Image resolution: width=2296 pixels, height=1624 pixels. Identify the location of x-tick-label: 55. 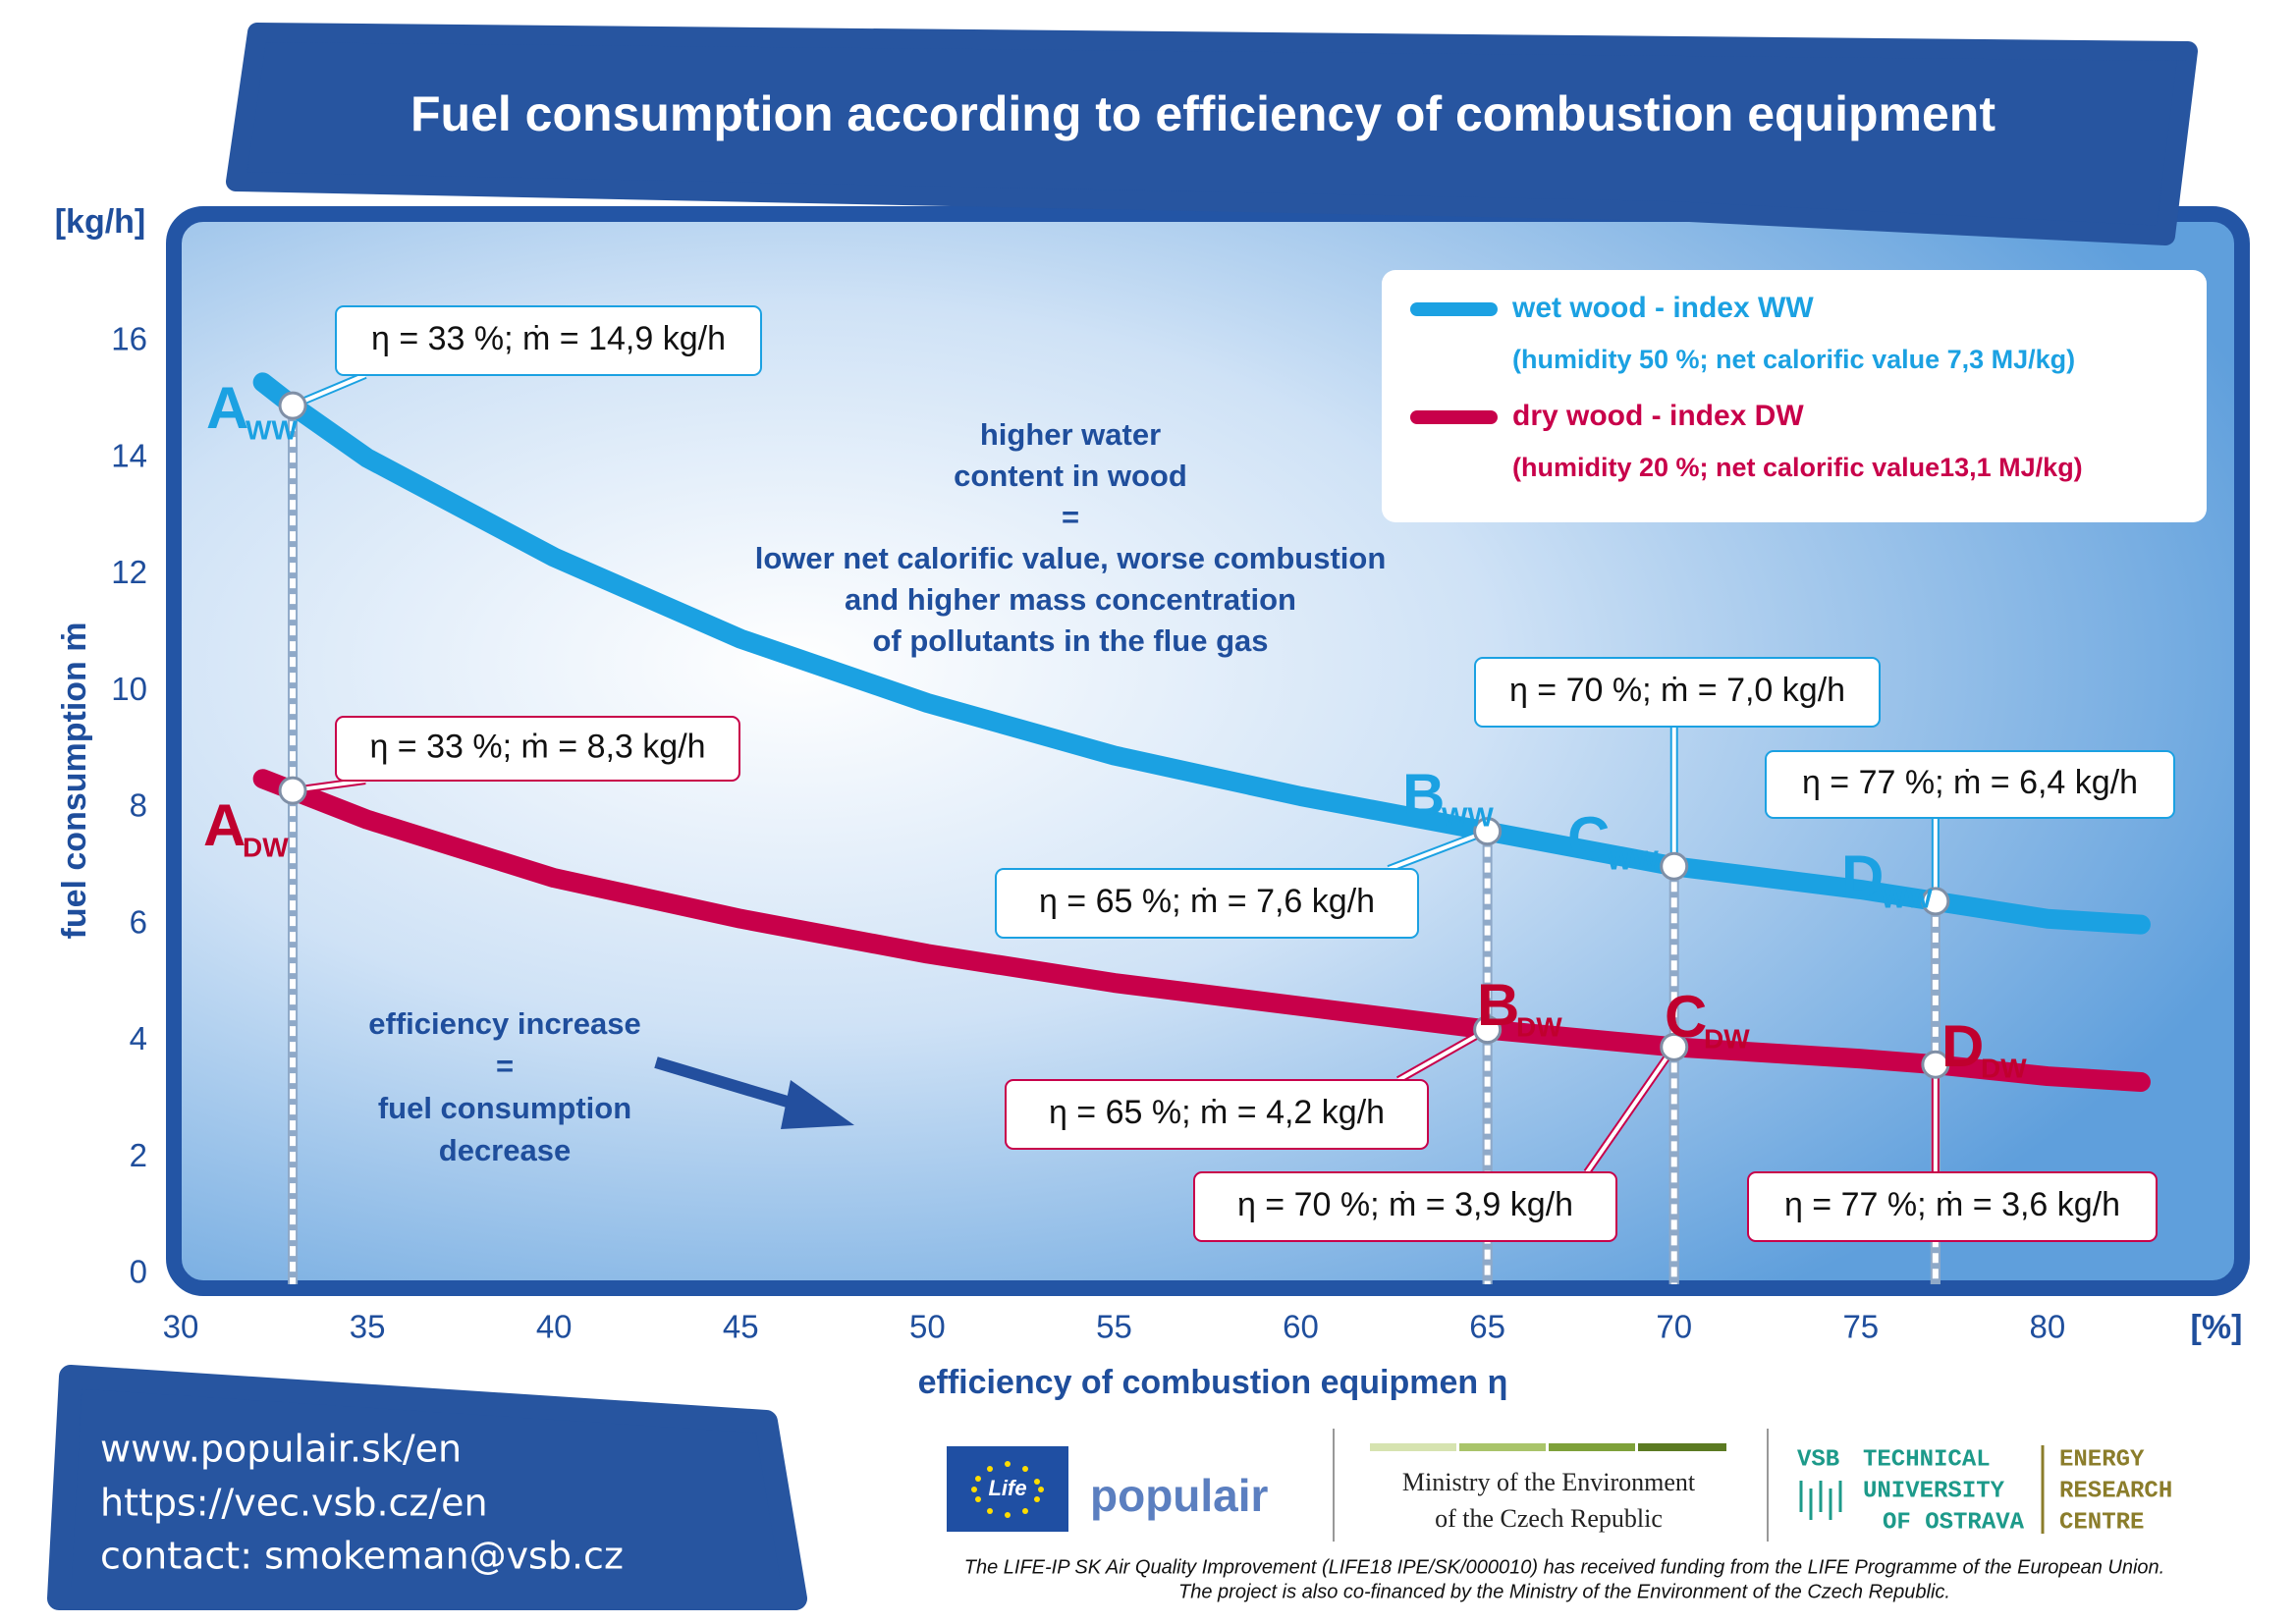
(1114, 1327).